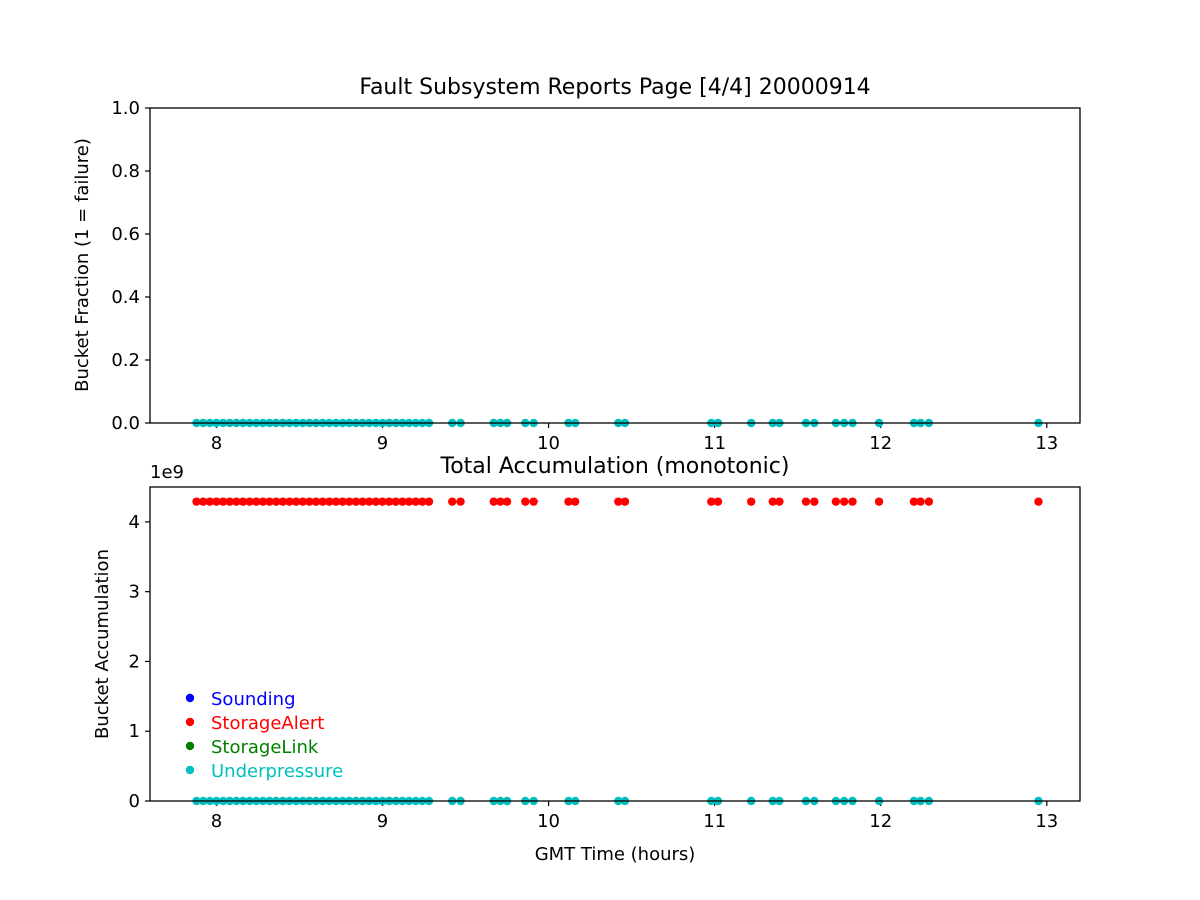 The height and width of the screenshot is (900, 1200). What do you see at coordinates (253, 699) in the screenshot?
I see `legend-label-sounding: Sounding` at bounding box center [253, 699].